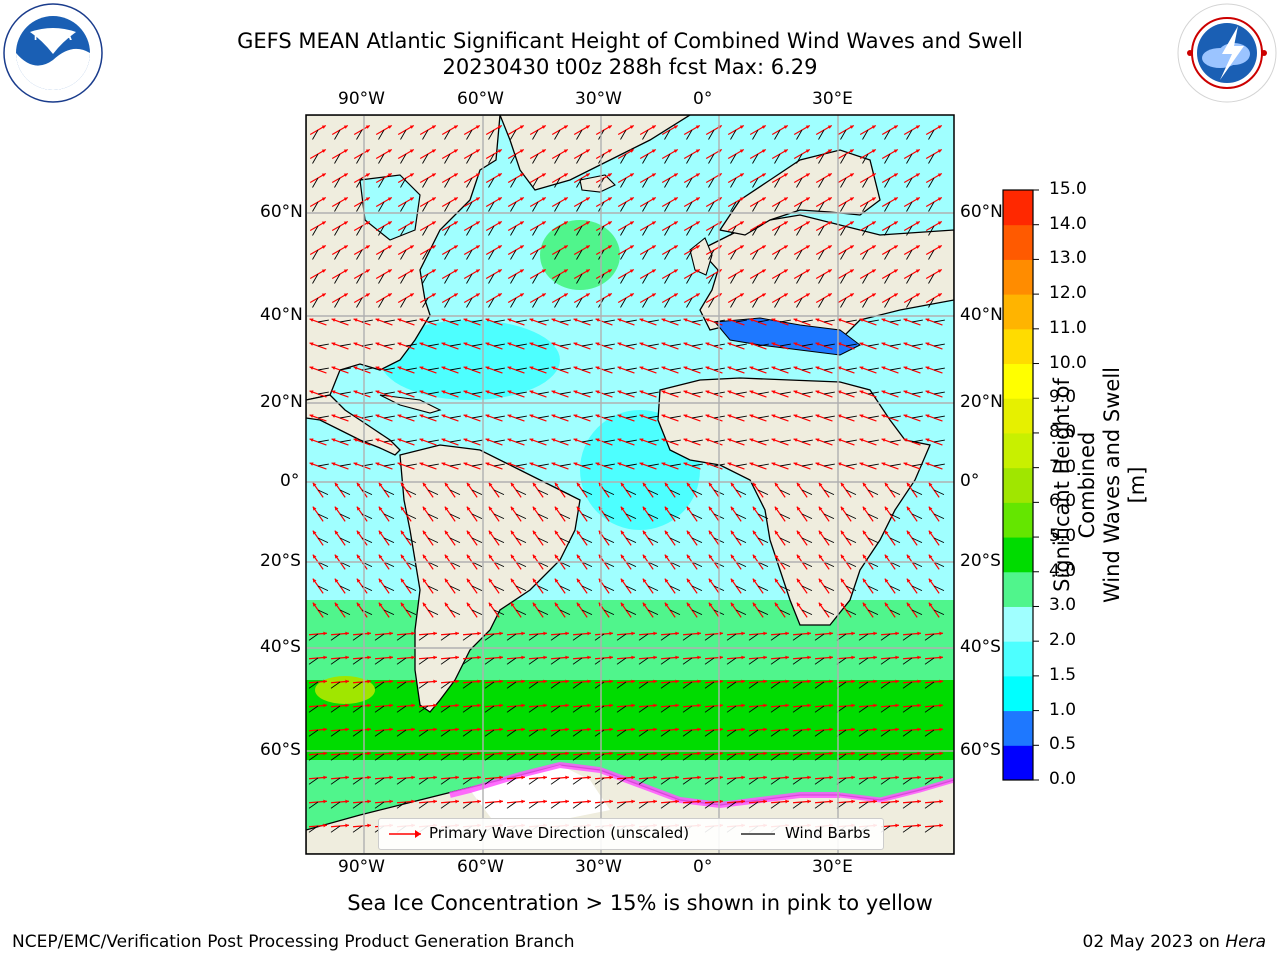  Describe the element at coordinates (1018, 242) in the screenshot. I see `colorbar-segment` at that location.